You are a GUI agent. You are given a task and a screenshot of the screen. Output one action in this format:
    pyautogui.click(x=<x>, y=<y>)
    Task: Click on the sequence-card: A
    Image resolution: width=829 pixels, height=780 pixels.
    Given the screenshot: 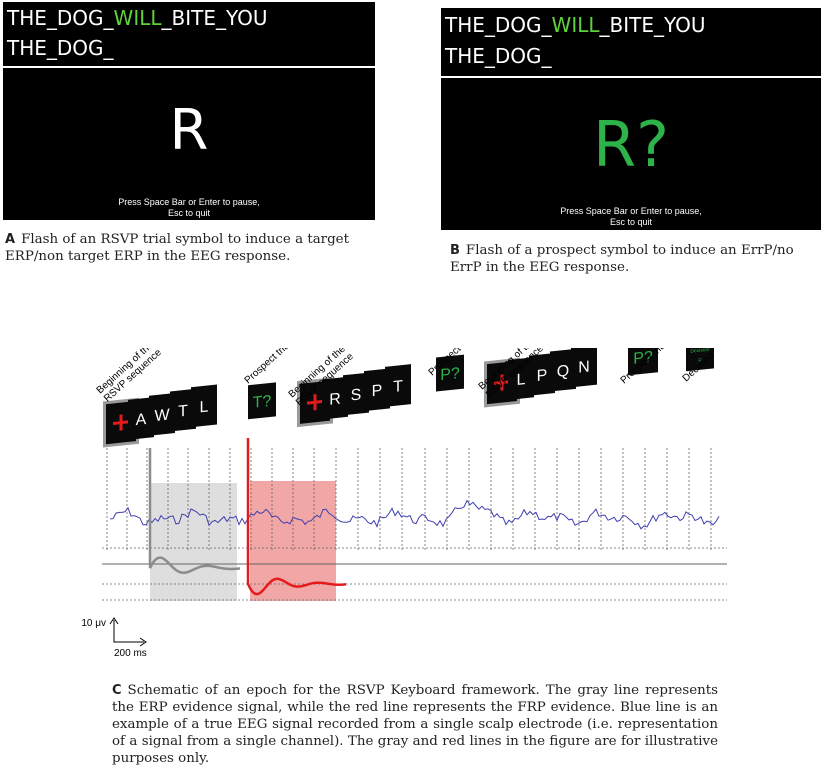 What is the action you would take?
    pyautogui.click(x=141, y=418)
    